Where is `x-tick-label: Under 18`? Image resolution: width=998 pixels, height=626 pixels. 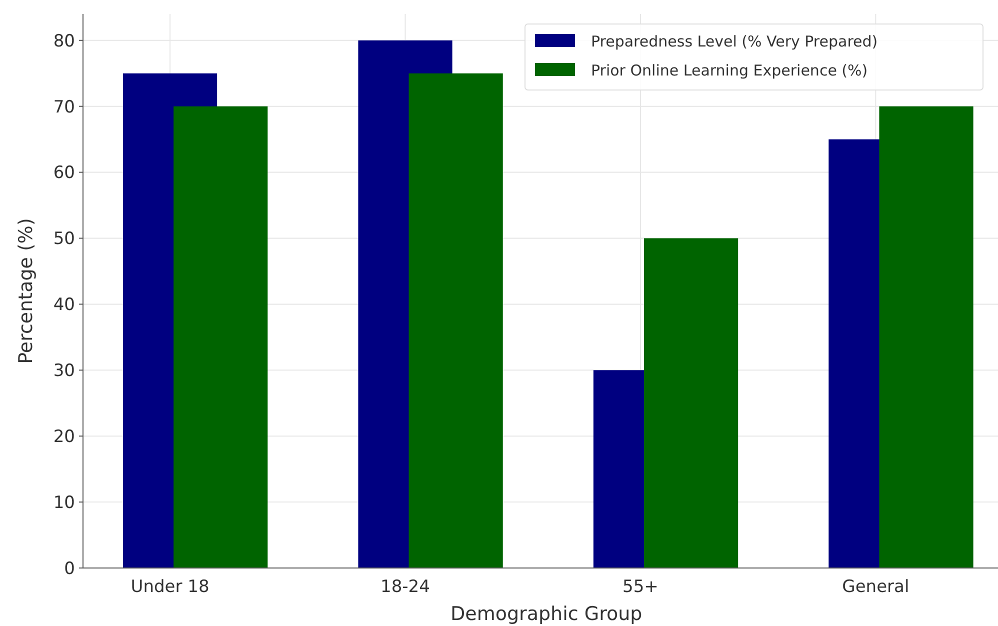 x-tick-label: Under 18 is located at coordinates (170, 587).